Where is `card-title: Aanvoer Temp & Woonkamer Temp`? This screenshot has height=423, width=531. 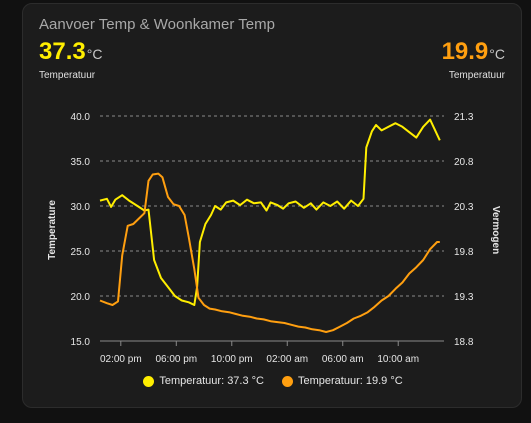 card-title: Aanvoer Temp & Woonkamer Temp is located at coordinates (157, 24).